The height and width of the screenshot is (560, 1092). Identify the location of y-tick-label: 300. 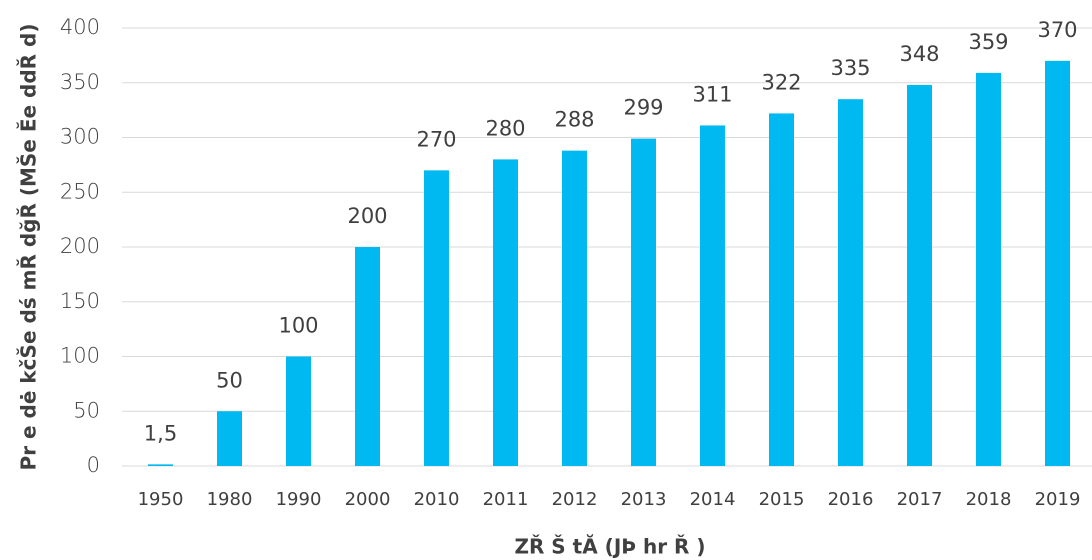
(80, 137).